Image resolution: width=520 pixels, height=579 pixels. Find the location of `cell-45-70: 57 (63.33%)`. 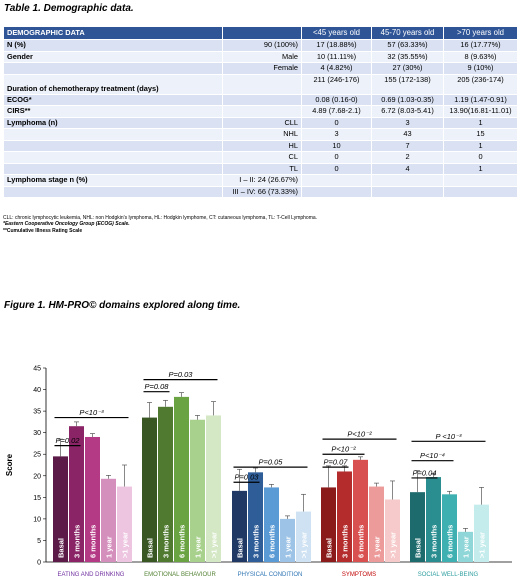

cell-45-70: 57 (63.33%) is located at coordinates (407, 45).